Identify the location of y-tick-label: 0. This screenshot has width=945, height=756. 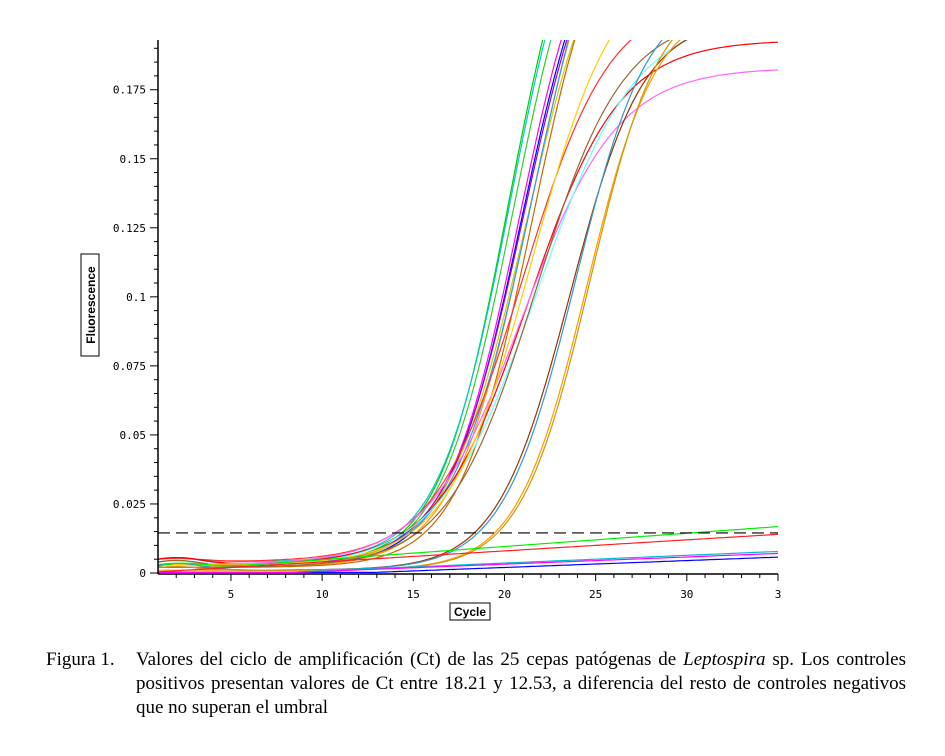
(142, 573).